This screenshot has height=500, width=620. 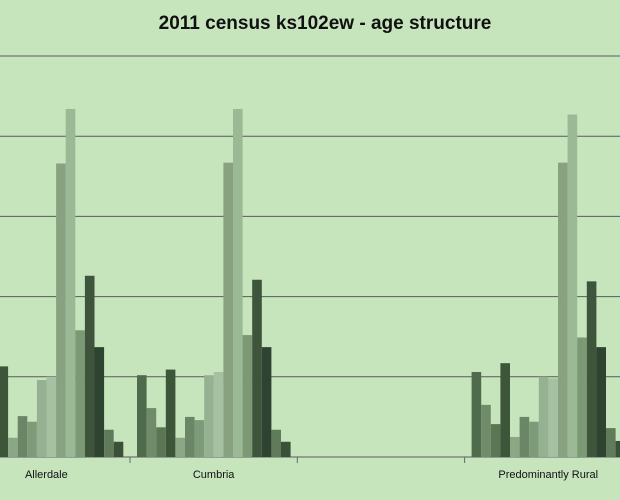 What do you see at coordinates (325, 23) in the screenshot?
I see `chart-title: 2011 census ks102ew - age structure` at bounding box center [325, 23].